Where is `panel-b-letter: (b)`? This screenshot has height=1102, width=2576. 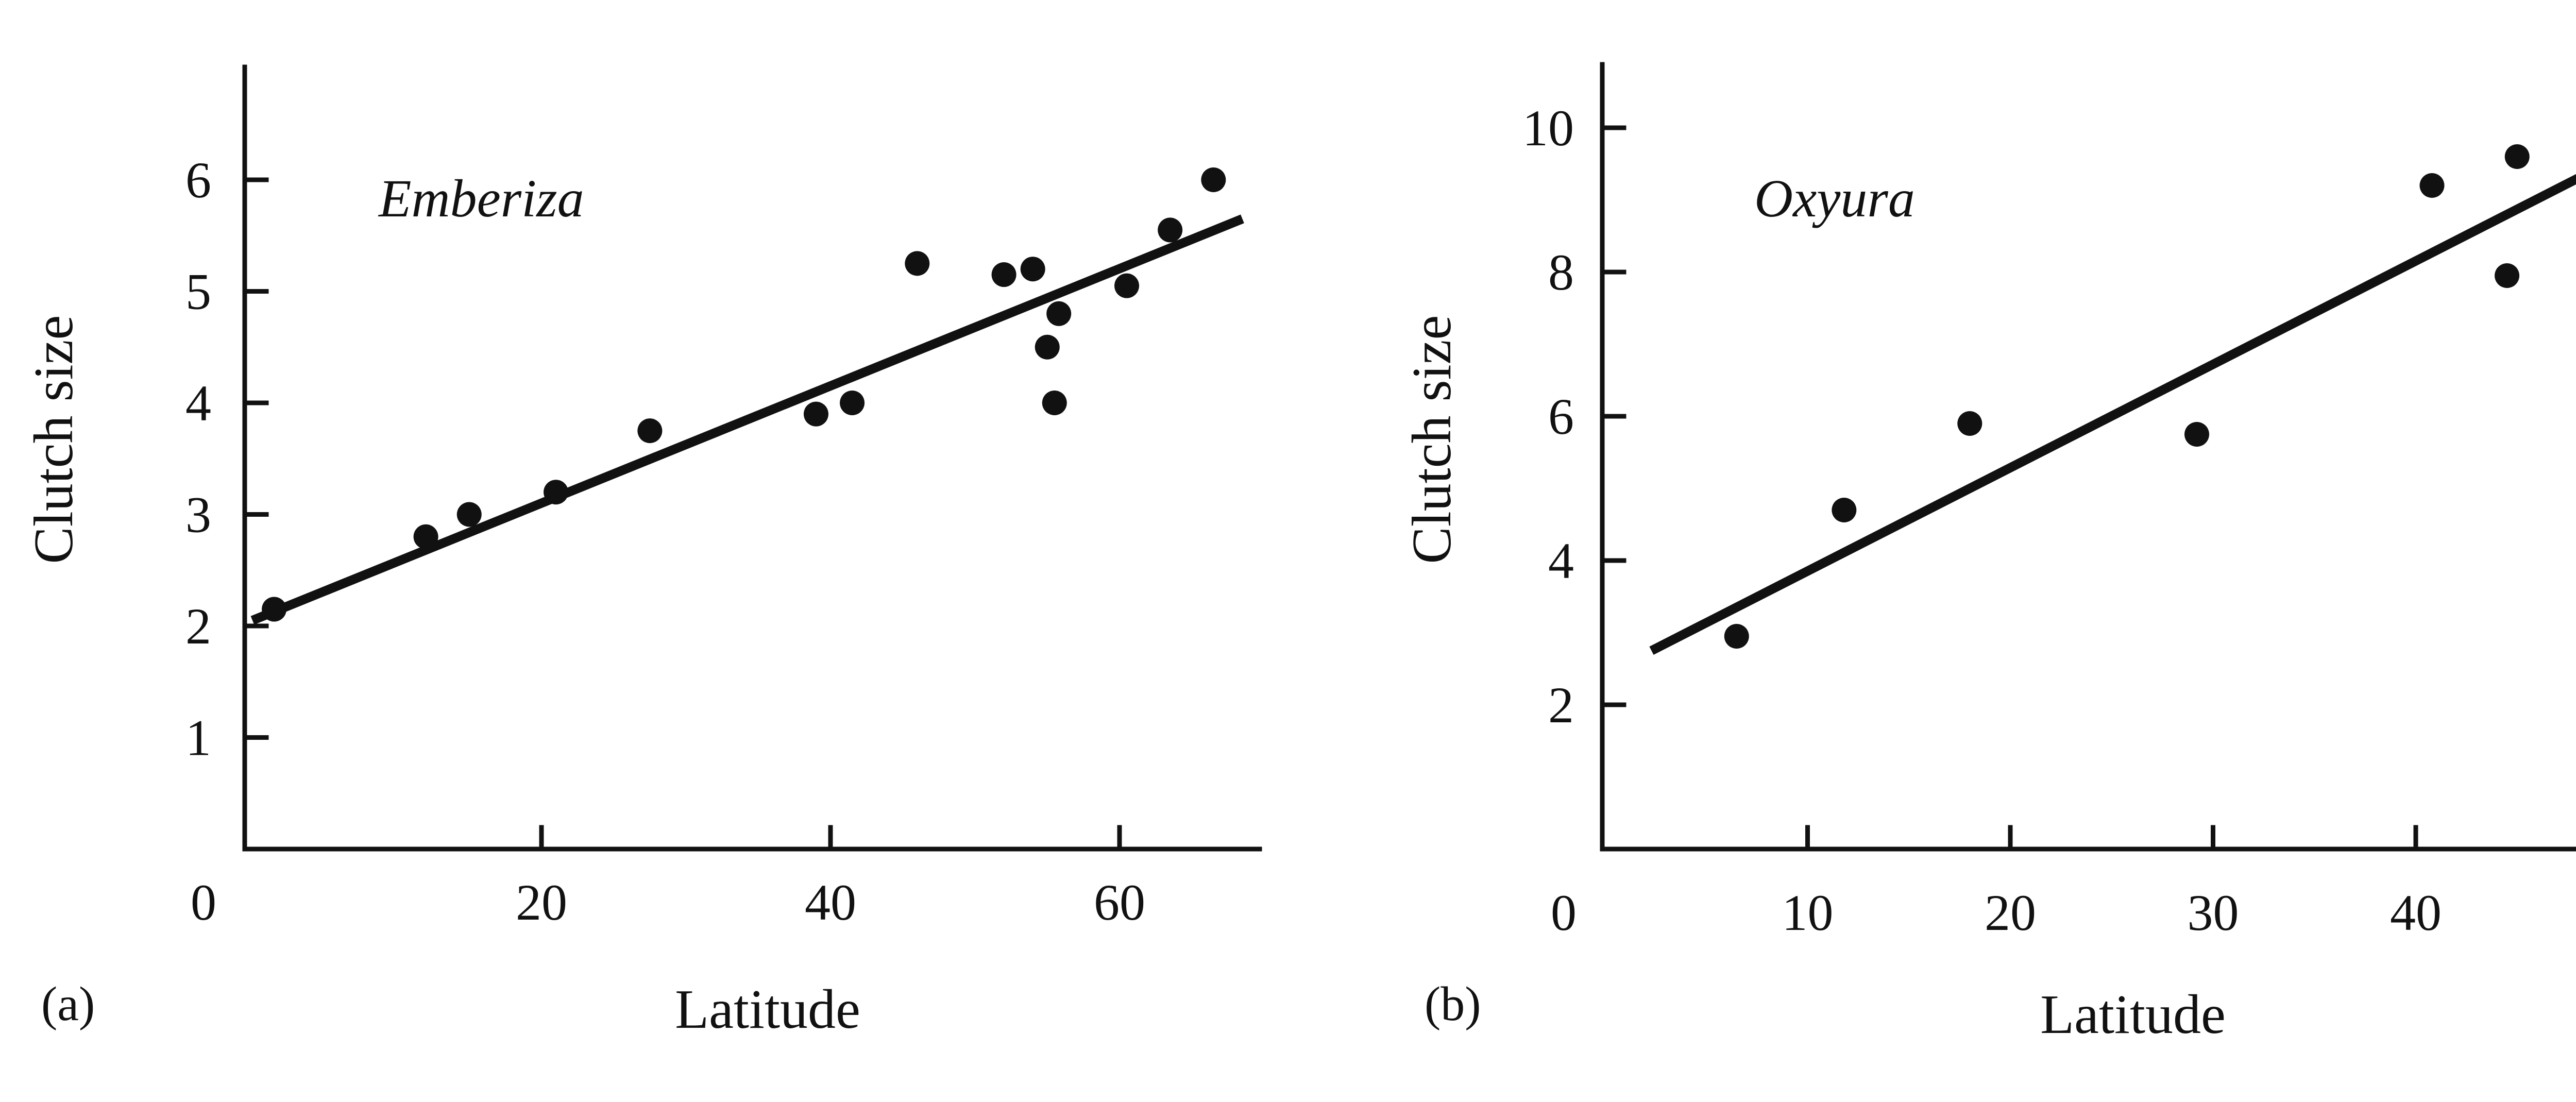 panel-b-letter: (b) is located at coordinates (1453, 1004).